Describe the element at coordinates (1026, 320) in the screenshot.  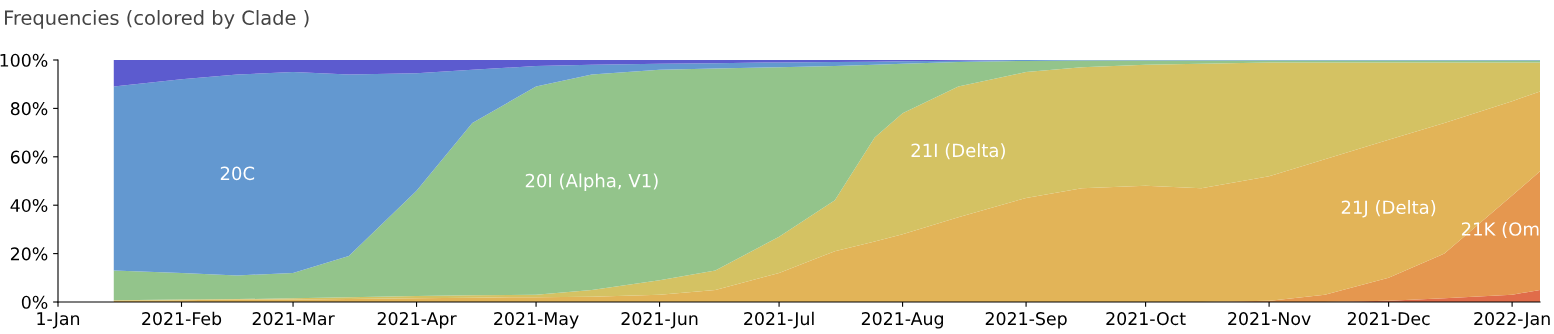
I see `x-tick-label: 2021-Sep` at that location.